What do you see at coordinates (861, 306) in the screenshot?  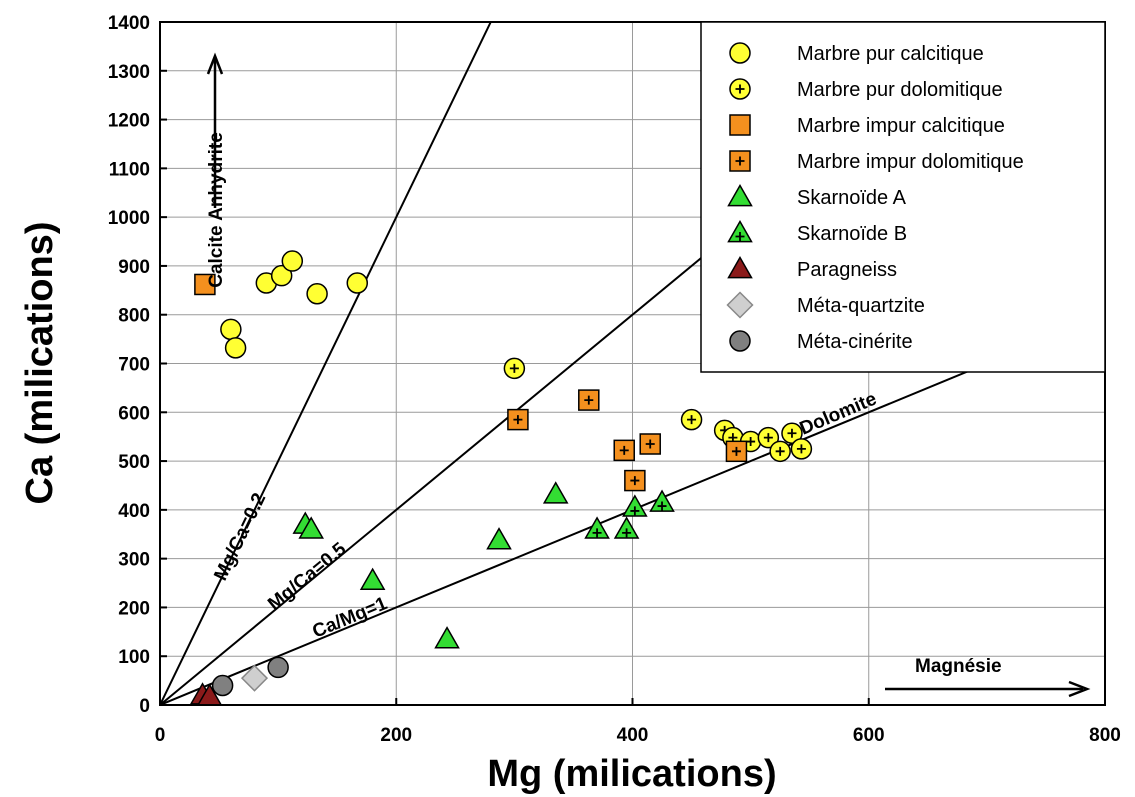 I see `legend-label-7: Méta-quartzite` at bounding box center [861, 306].